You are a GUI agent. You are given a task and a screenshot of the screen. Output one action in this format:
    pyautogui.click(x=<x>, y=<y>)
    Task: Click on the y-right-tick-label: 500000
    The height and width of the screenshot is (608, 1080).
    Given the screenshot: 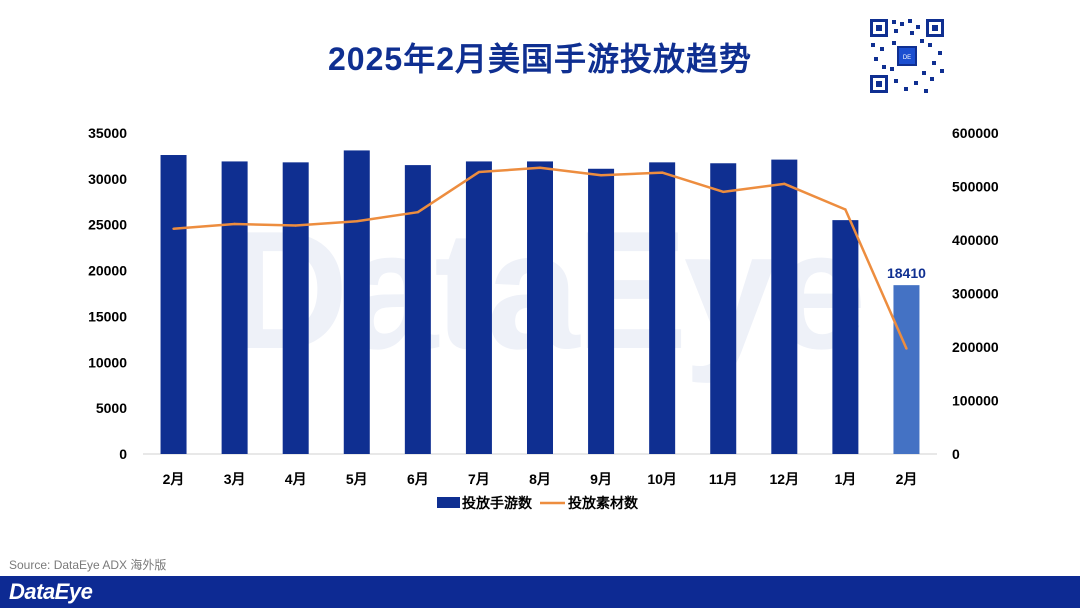 What is the action you would take?
    pyautogui.click(x=975, y=187)
    